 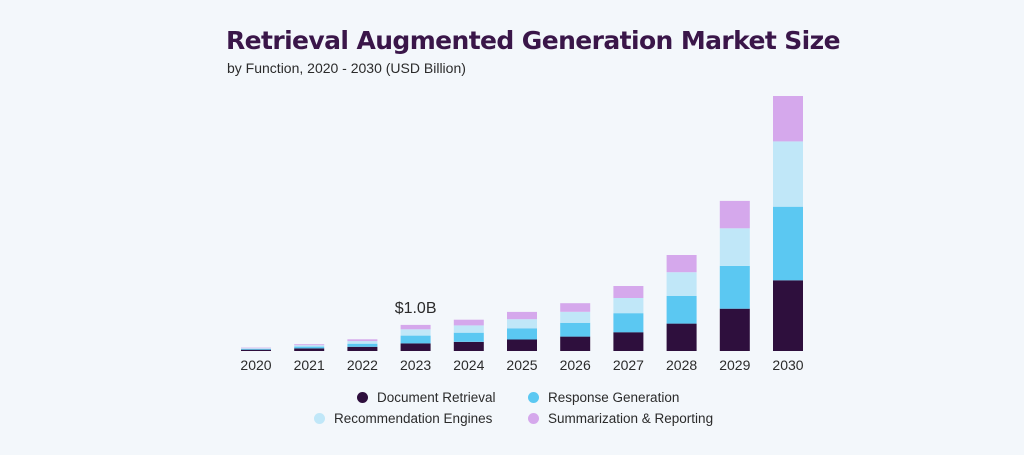 I want to click on legend-item-response-generation: Response Generation, so click(x=603, y=397).